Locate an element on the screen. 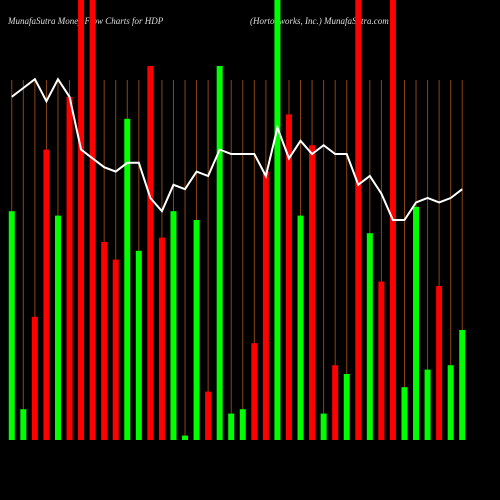 Image resolution: width=500 pixels, height=500 pixels. chart-title: MunafaSutra Money Flow Charts for HDP is located at coordinates (85, 21).